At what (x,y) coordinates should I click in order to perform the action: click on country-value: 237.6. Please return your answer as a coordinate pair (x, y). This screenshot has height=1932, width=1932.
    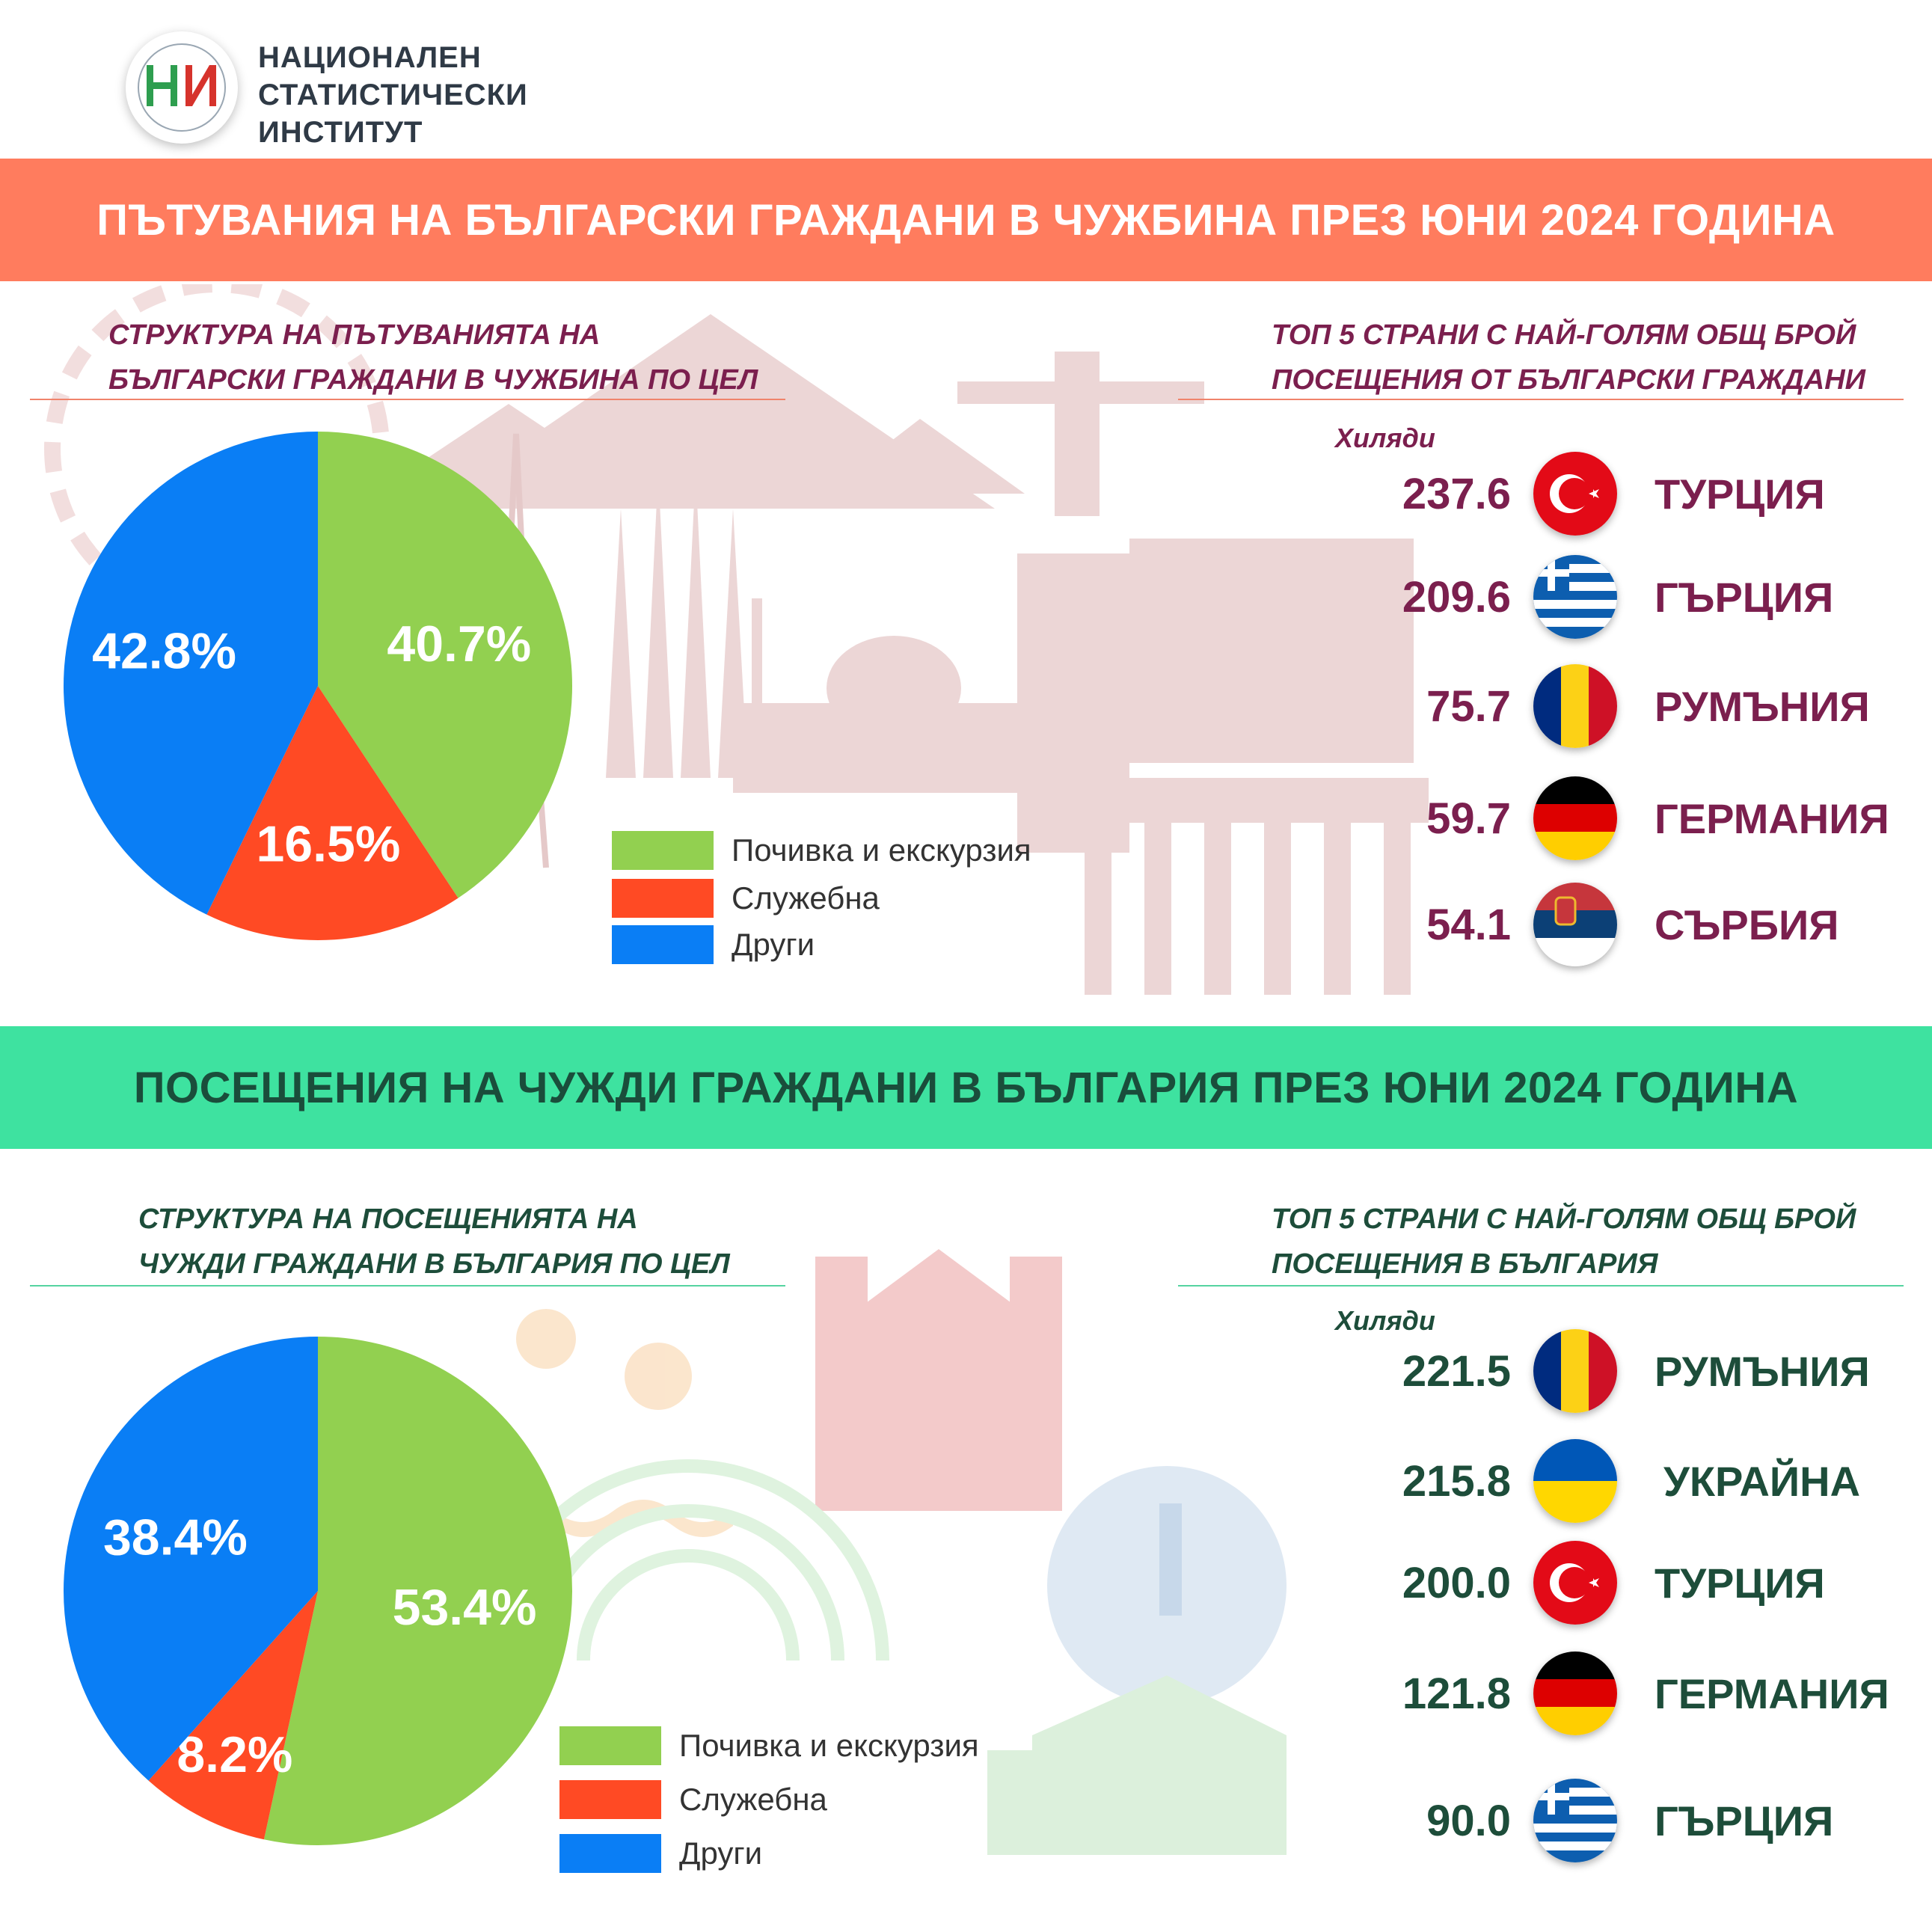
    Looking at the image, I should click on (1456, 493).